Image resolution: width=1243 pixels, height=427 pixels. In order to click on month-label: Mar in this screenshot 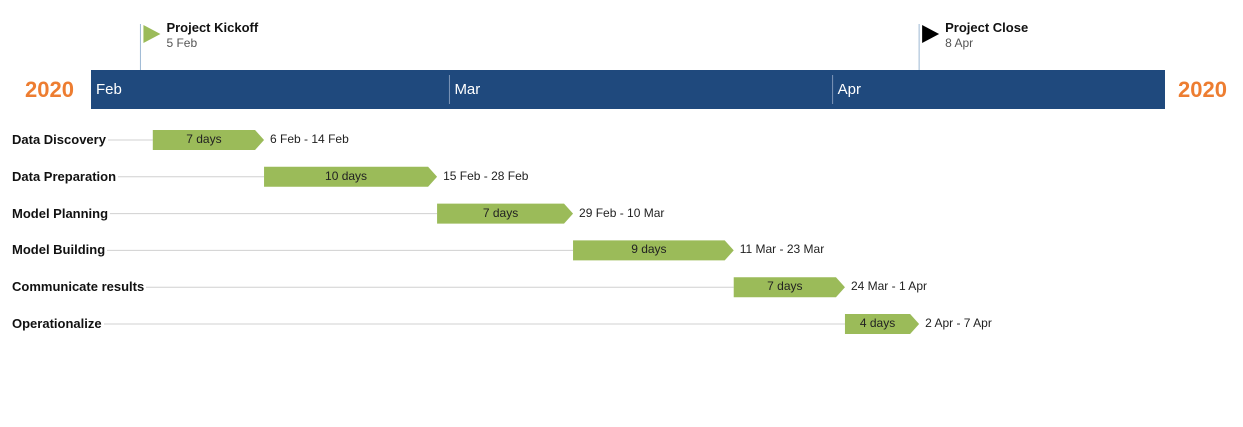, I will do `click(467, 89)`.